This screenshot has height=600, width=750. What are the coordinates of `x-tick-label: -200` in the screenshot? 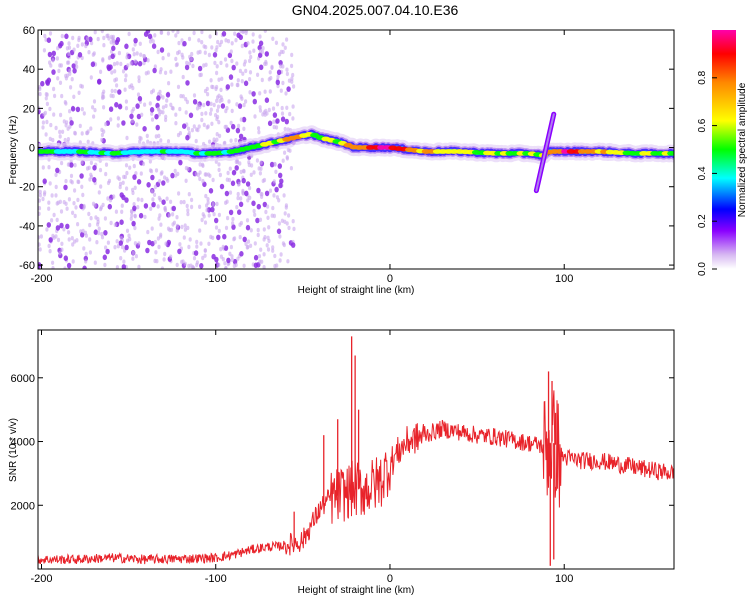 It's located at (41, 579).